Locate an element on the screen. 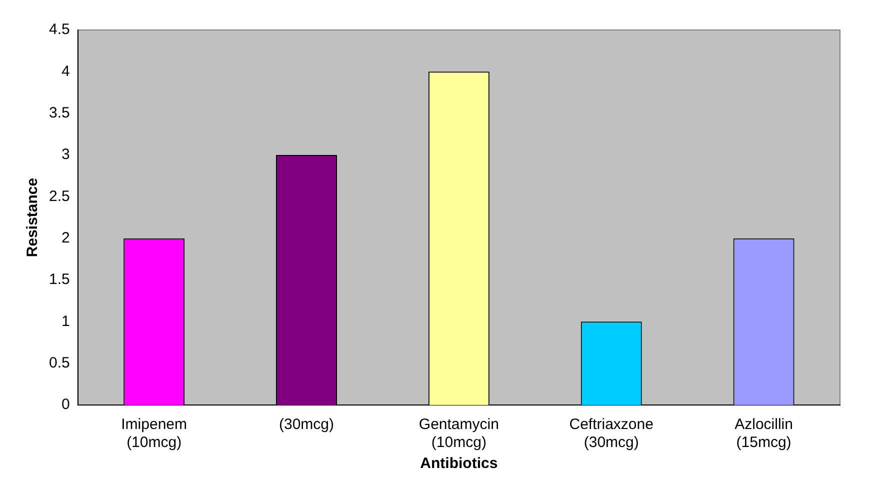 Image resolution: width=872 pixels, height=479 pixels. y-axis-title: Resistance is located at coordinates (33, 218).